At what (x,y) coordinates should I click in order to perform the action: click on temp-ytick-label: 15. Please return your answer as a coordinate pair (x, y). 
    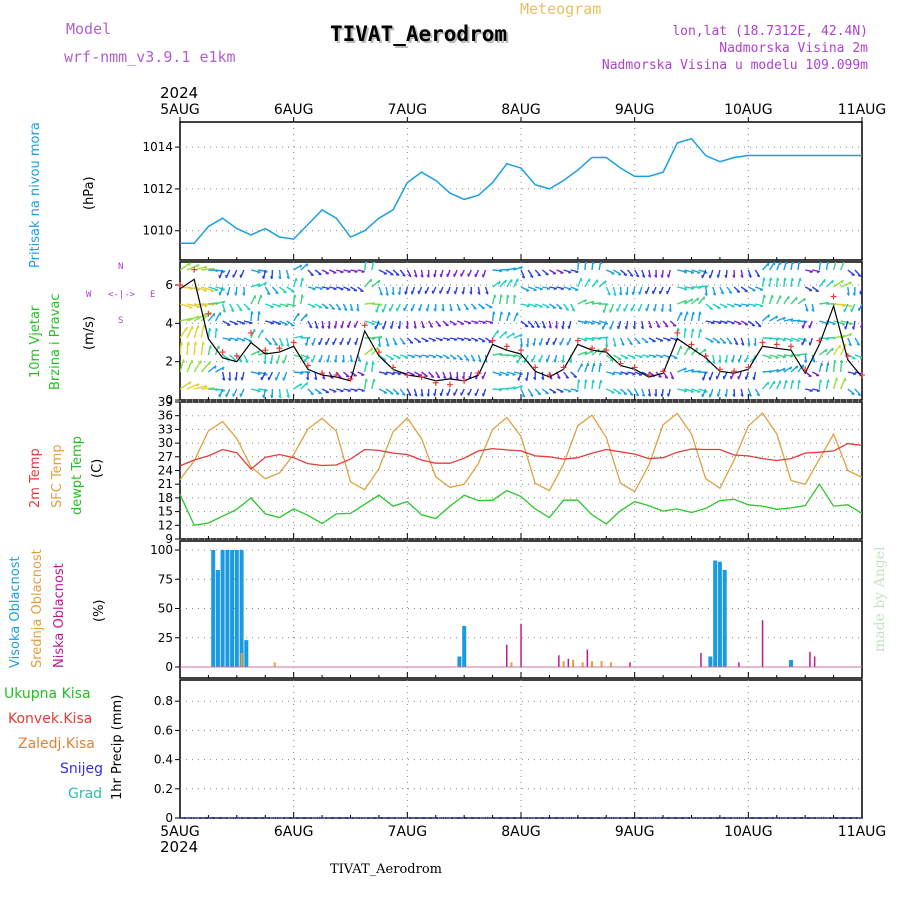
    Looking at the image, I should click on (165, 512).